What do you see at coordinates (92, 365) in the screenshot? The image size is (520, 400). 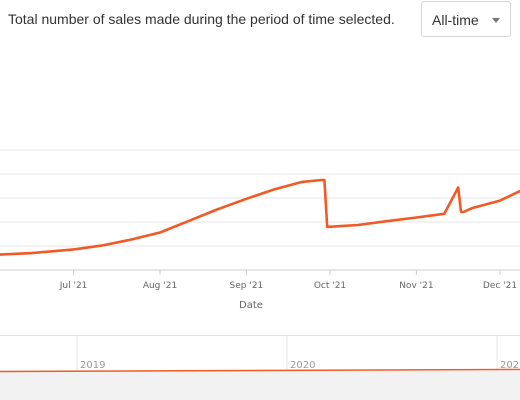 I see `navigator-tick-label: 2019` at bounding box center [92, 365].